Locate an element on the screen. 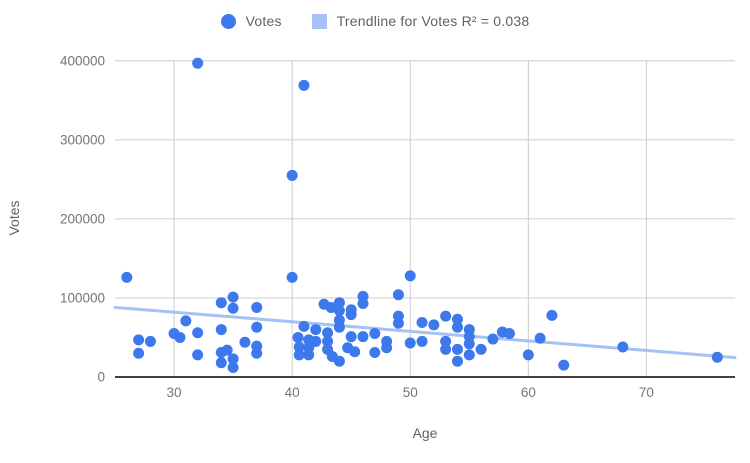  votes-series-label: Votes is located at coordinates (263, 21).